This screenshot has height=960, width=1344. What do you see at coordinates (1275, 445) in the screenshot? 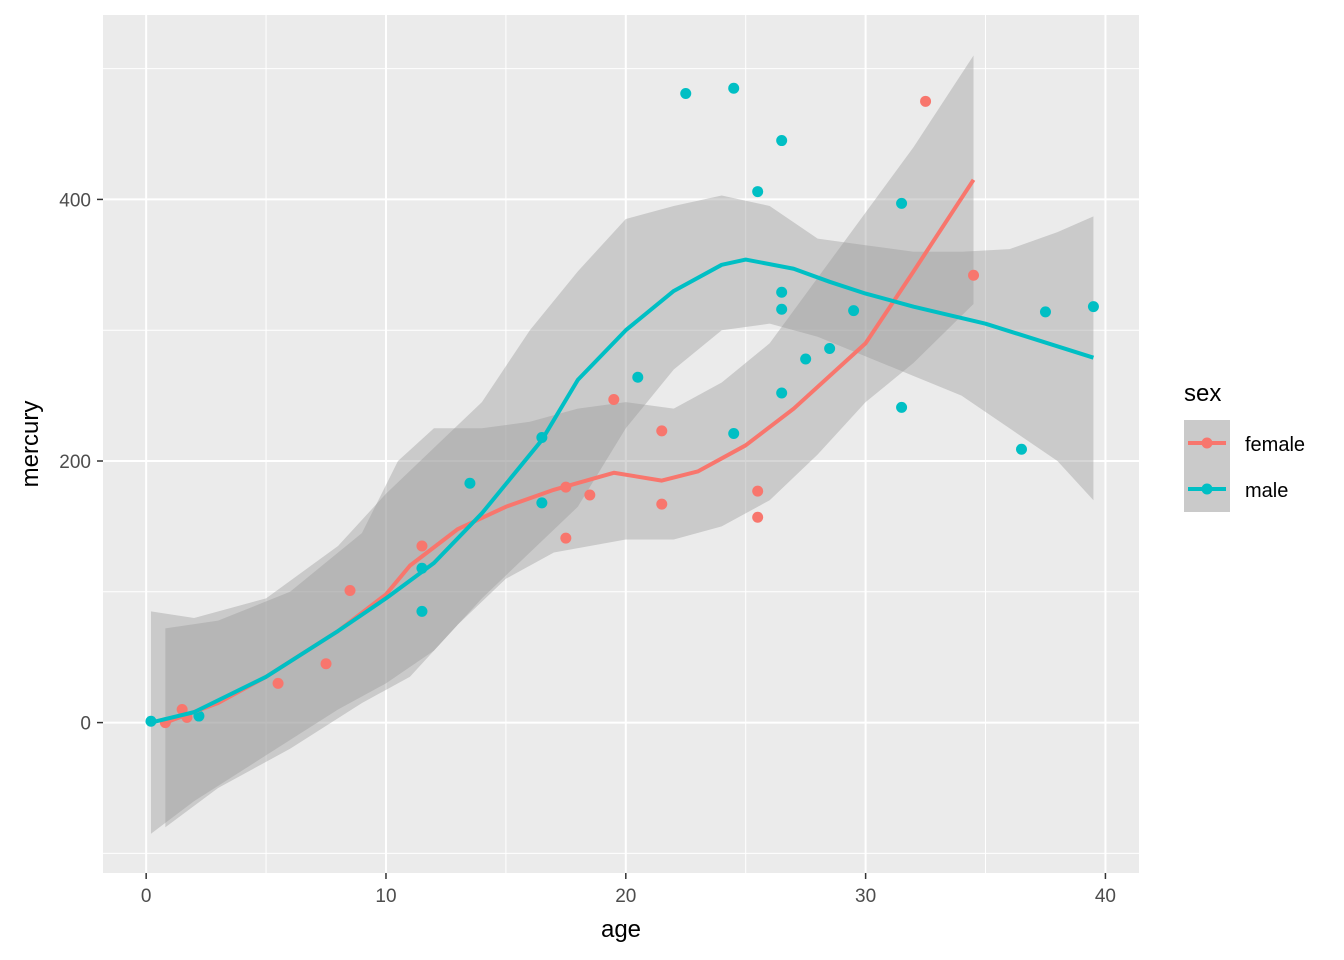
I see `legend-label-female: female` at bounding box center [1275, 445].